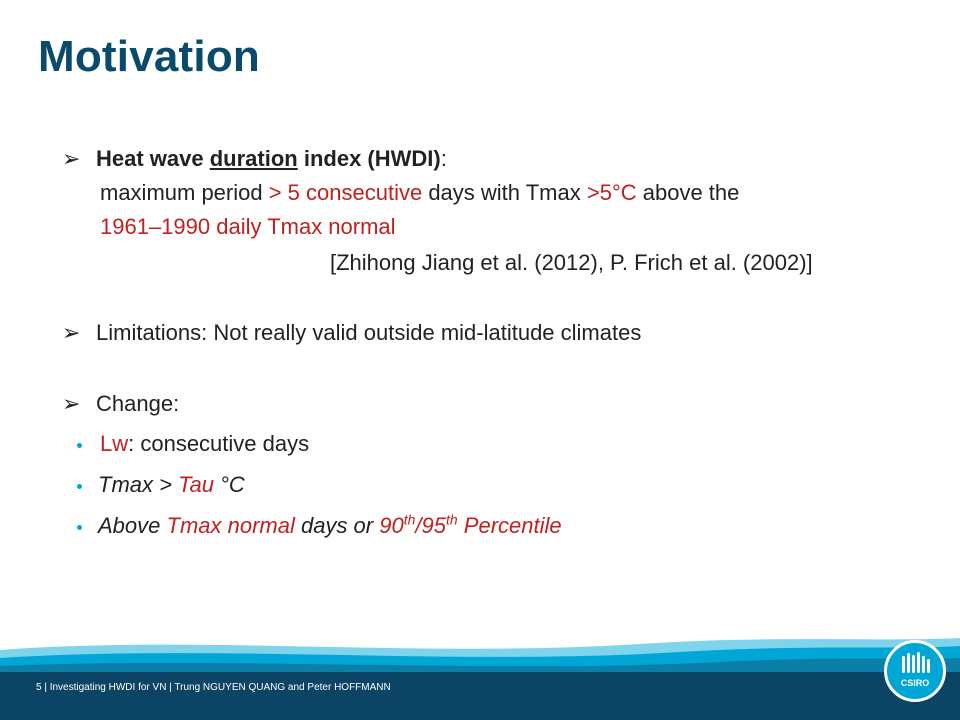  Describe the element at coordinates (915, 683) in the screenshot. I see `csiro-logo-text: CSIRO` at that location.